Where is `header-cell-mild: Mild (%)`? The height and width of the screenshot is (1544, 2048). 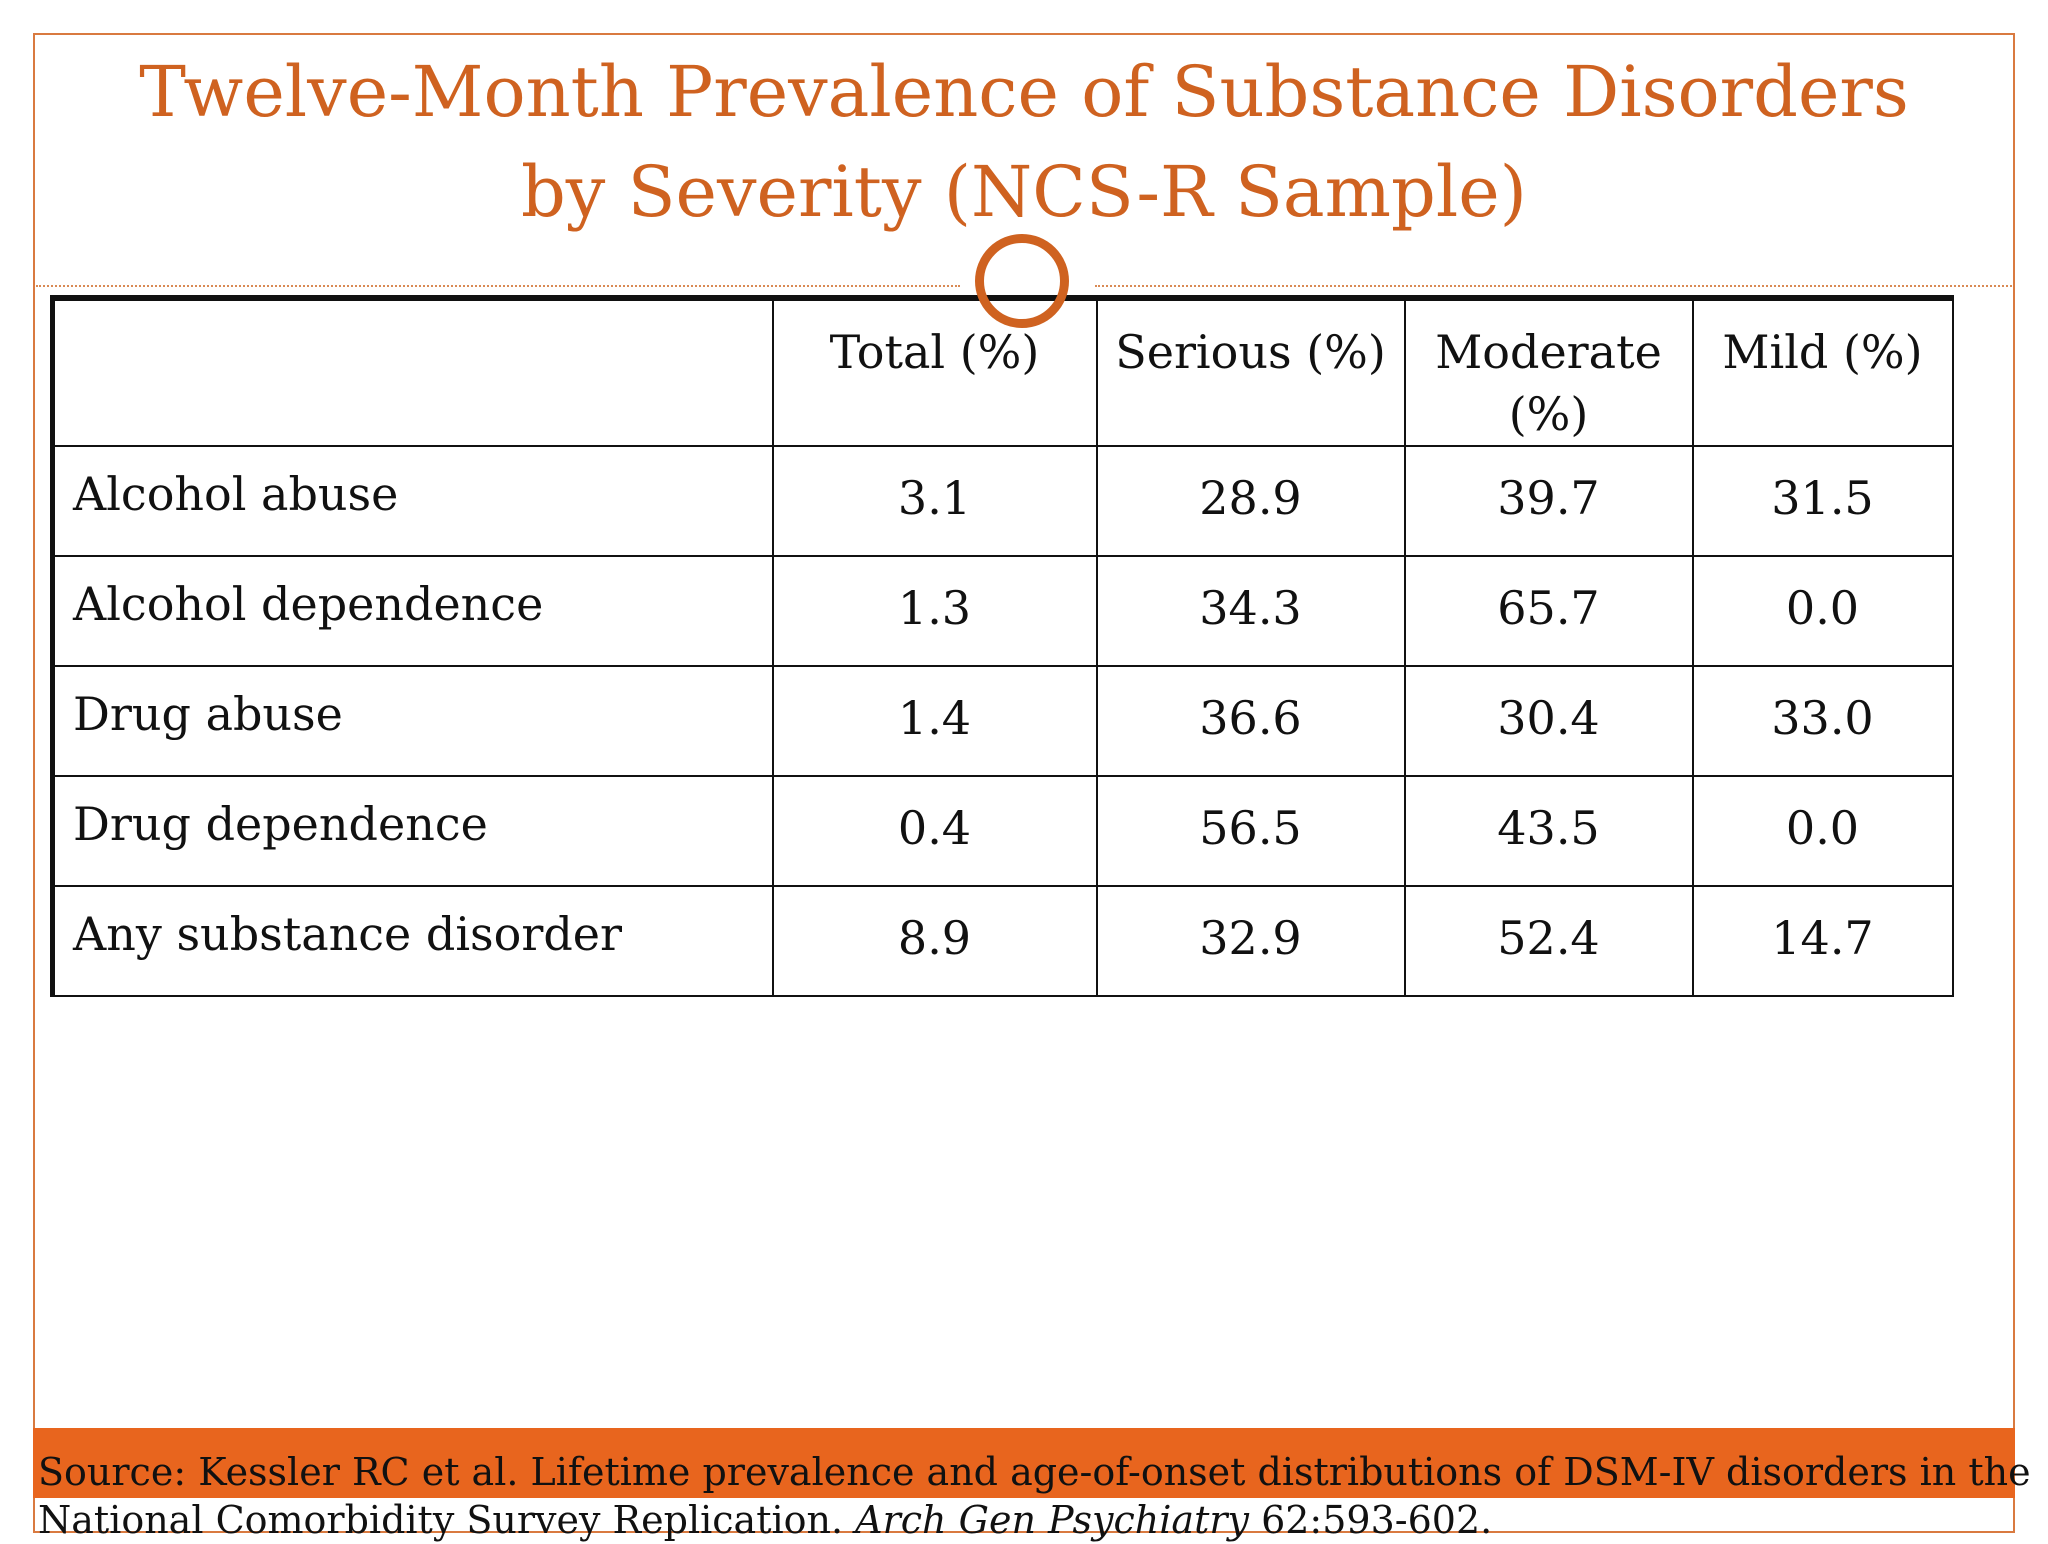 header-cell-mild: Mild (%) is located at coordinates (1822, 372).